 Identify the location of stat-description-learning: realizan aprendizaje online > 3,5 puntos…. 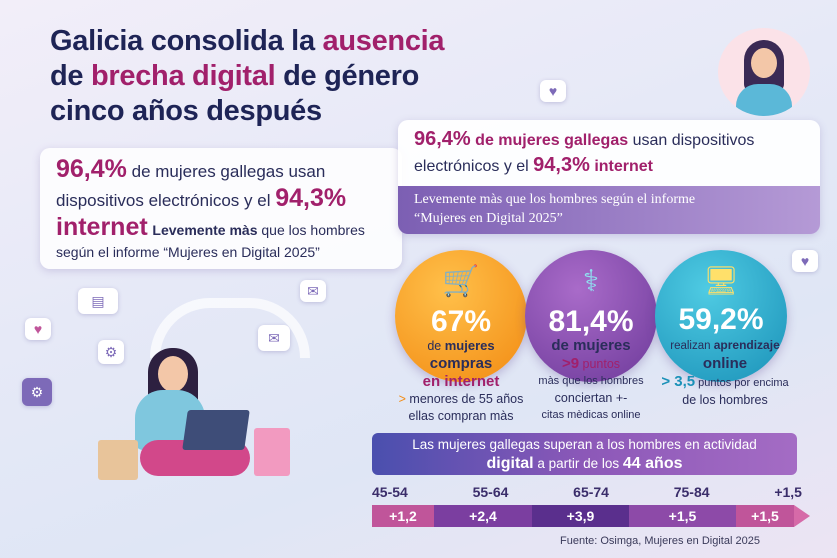
(725, 373).